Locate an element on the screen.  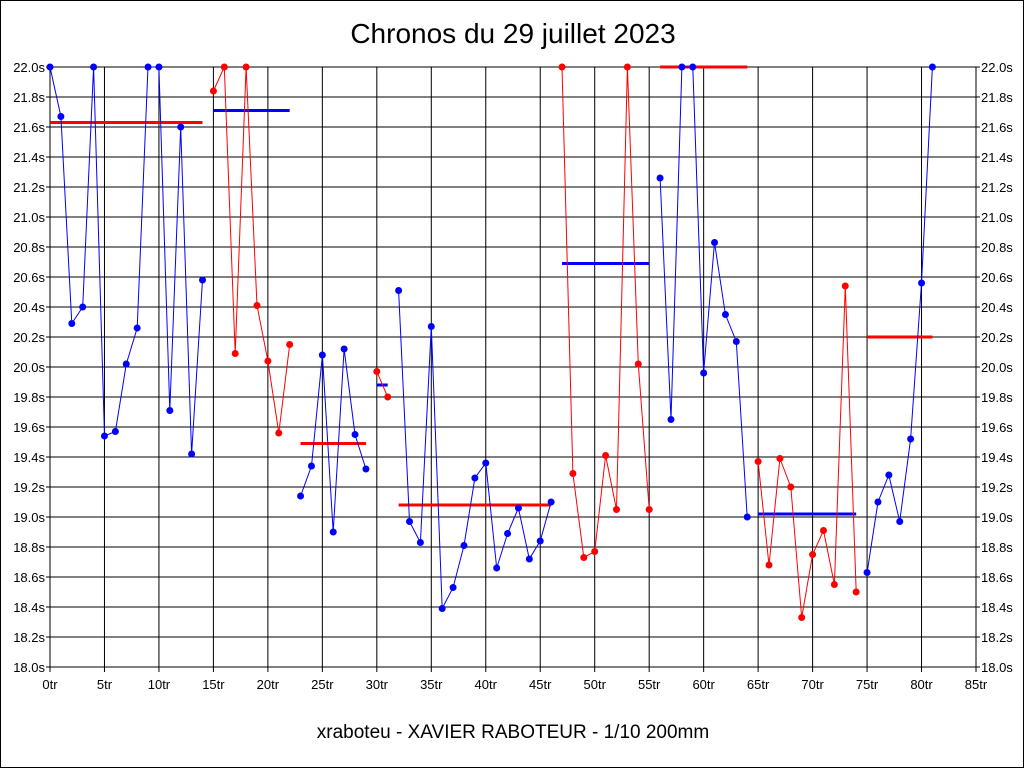
y-tick-label-left: 20.0s is located at coordinates (29, 367).